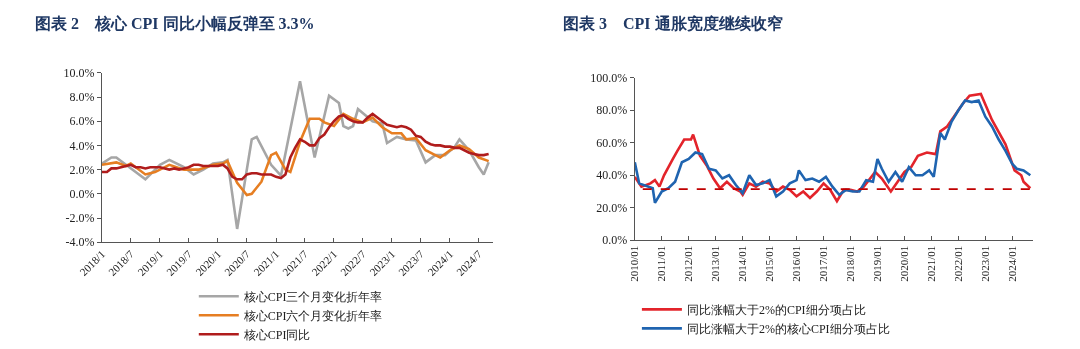 The width and height of the screenshot is (1080, 349). What do you see at coordinates (776, 310) in the screenshot?
I see `legend-label: 同比涨幅大于2%的CPI细分项占比` at bounding box center [776, 310].